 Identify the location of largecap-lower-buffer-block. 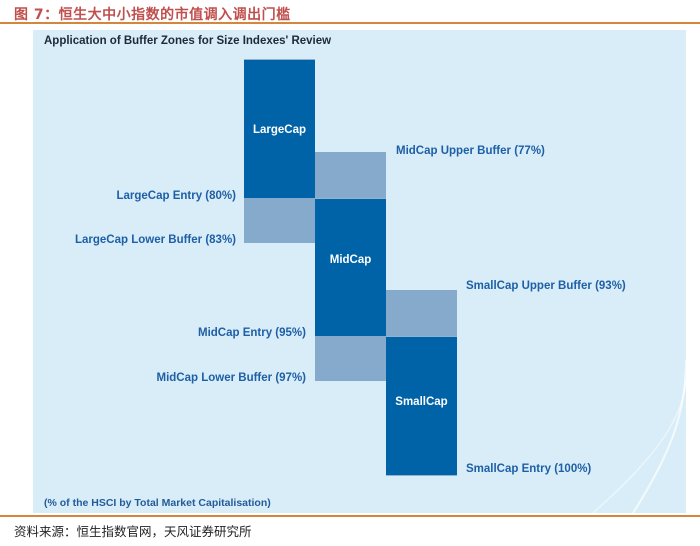
(279, 220).